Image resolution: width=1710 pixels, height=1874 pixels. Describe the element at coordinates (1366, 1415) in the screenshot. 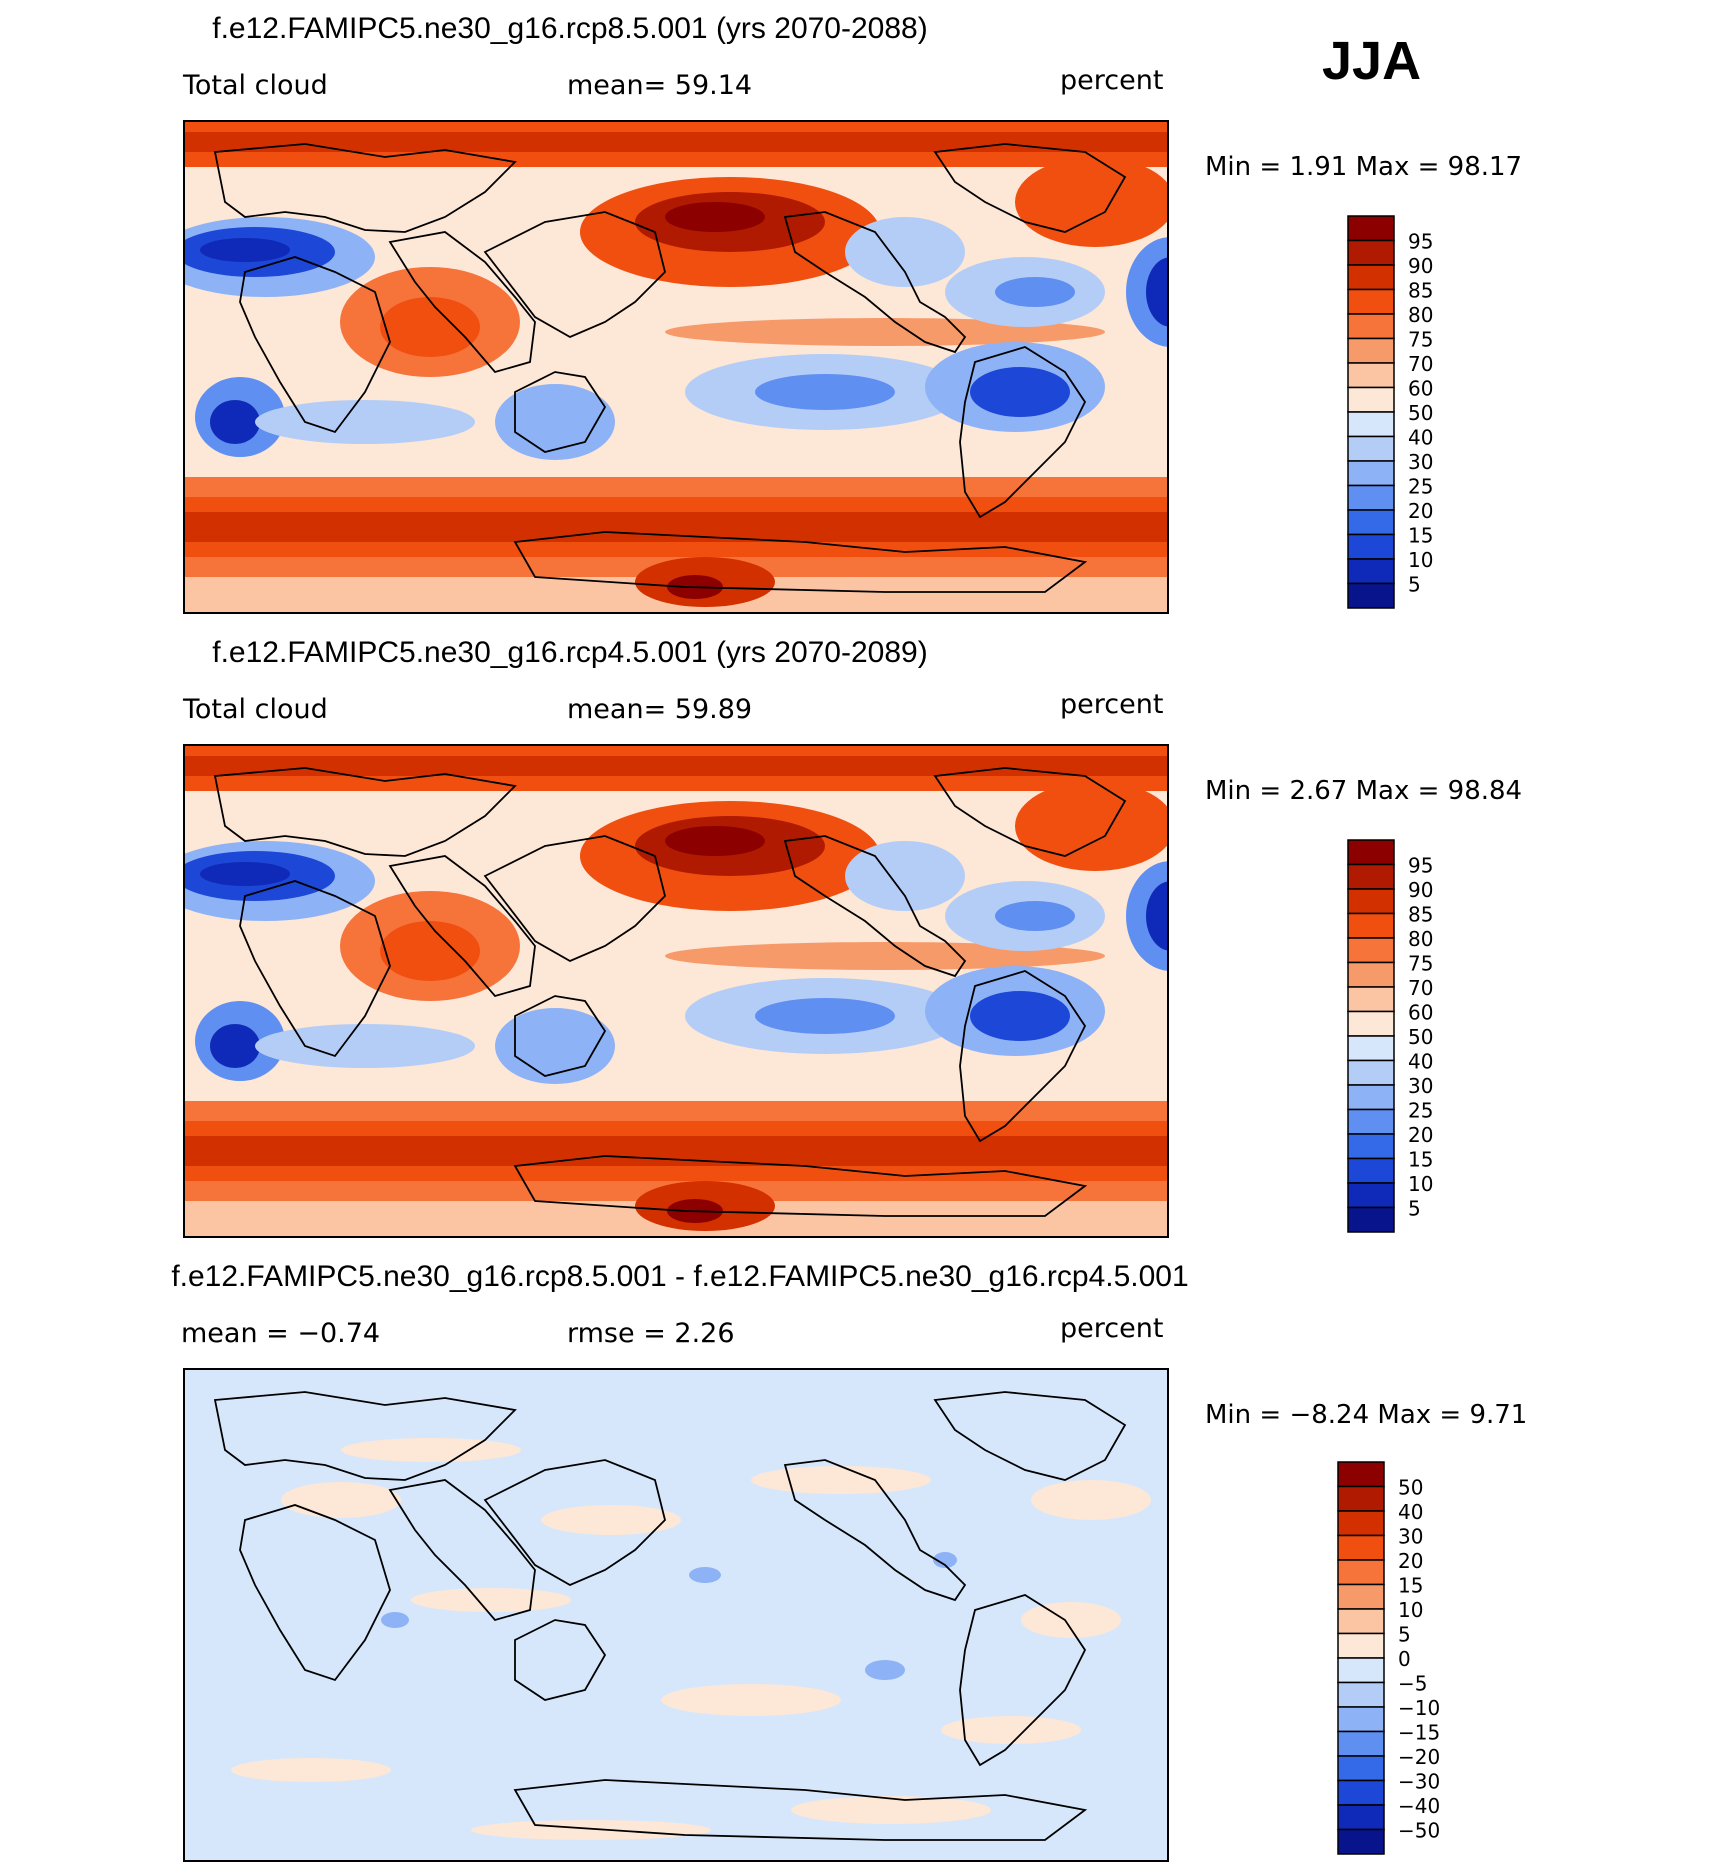

I see `min-max-label: Min = −8.24 Max = 9.71` at that location.